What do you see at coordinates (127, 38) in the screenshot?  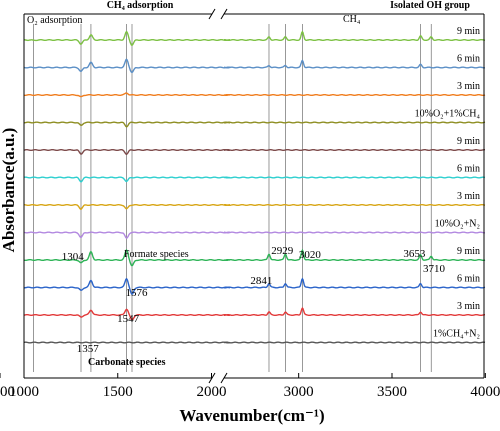 I see `series-line-0-seg0` at bounding box center [127, 38].